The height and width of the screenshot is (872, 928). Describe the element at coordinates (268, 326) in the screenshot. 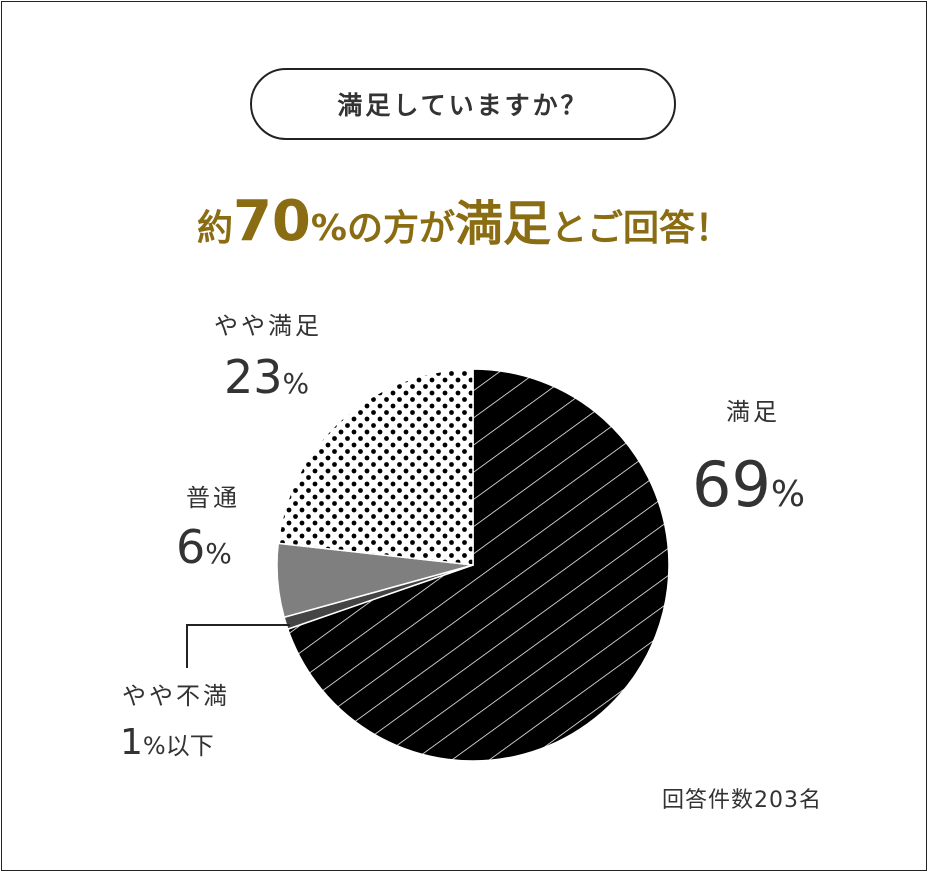

I see `label-somewhat-satisfied-name: やや満足` at that location.